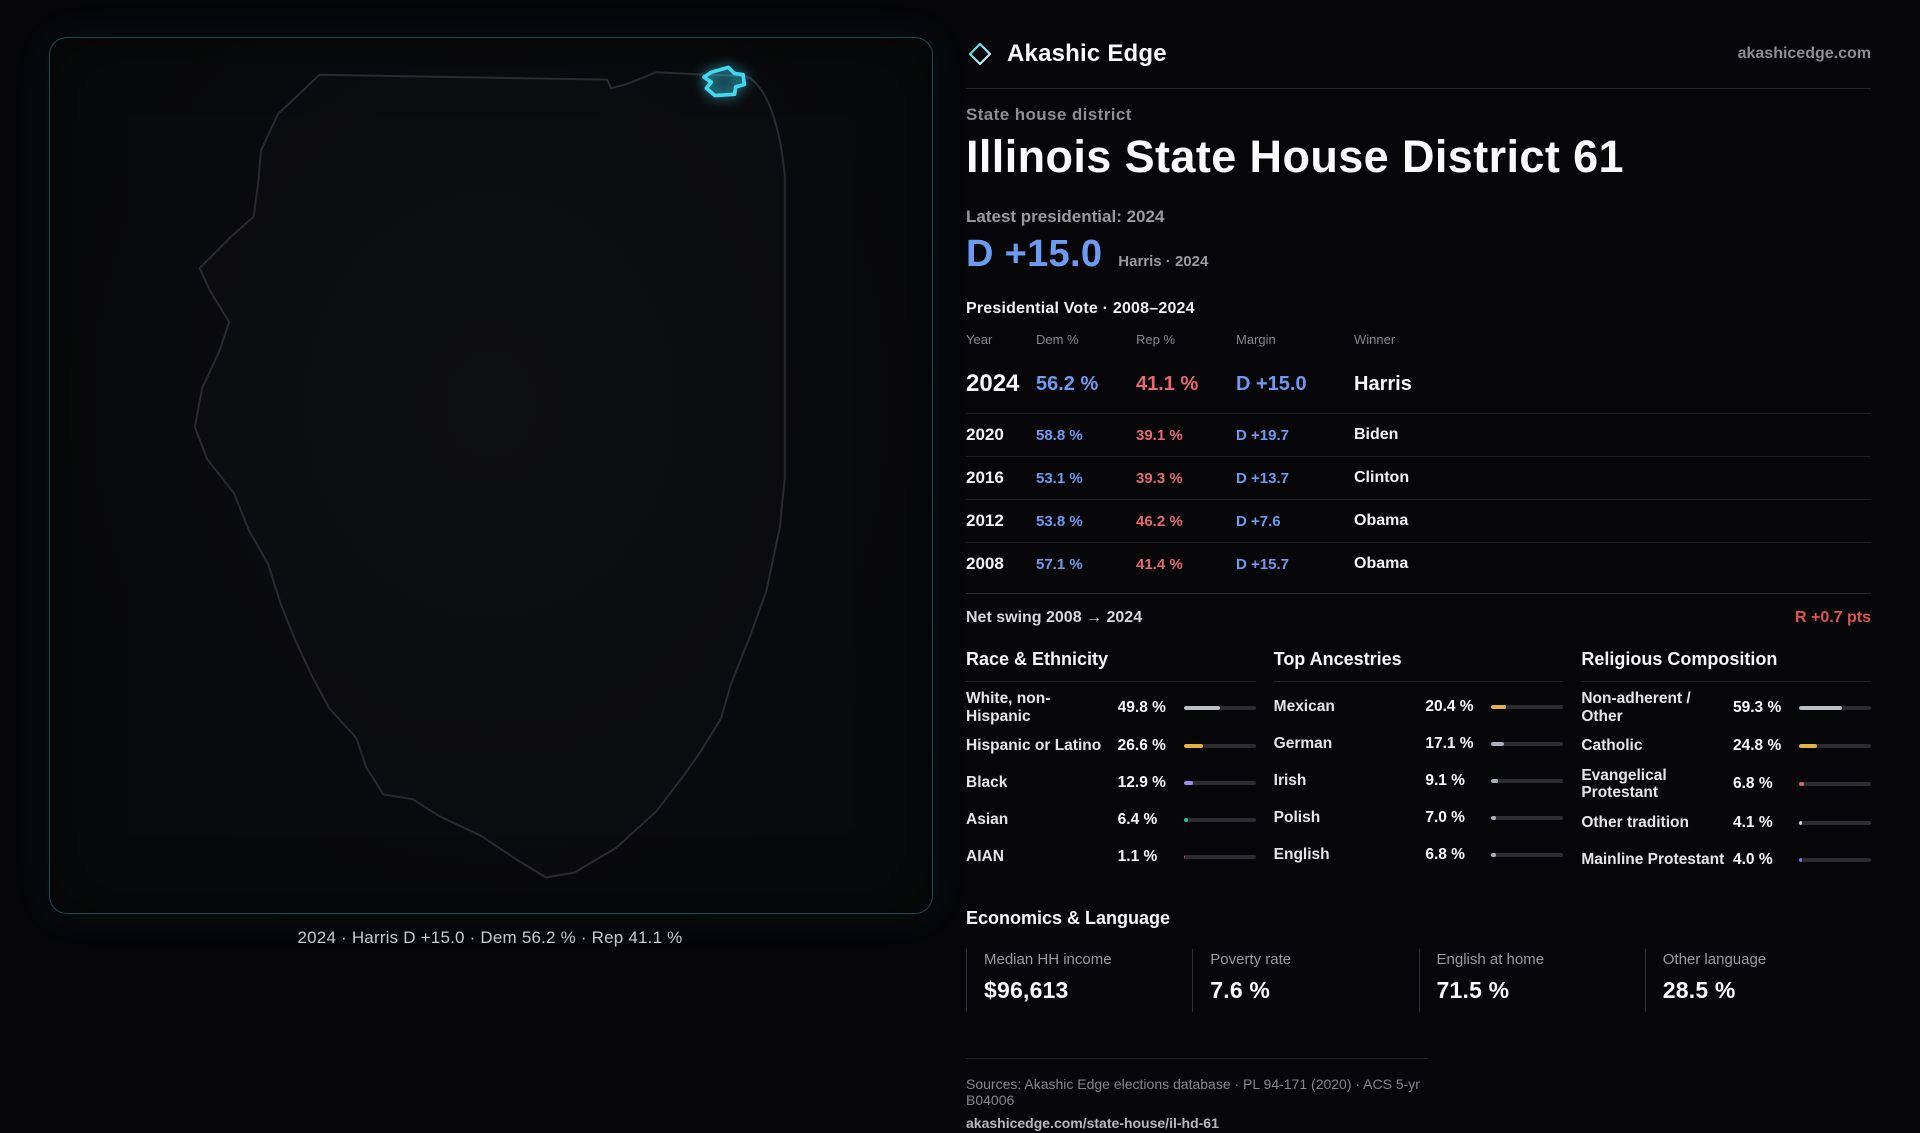 The height and width of the screenshot is (1133, 1920). I want to click on list-item: German 17.1 %, so click(1419, 743).